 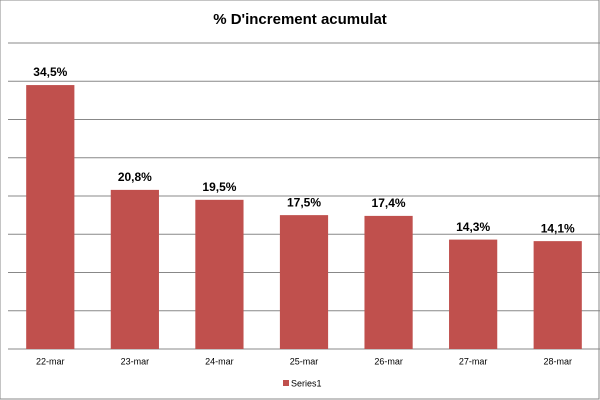 I want to click on chart-title: % D'increment acumulat, so click(x=300, y=19).